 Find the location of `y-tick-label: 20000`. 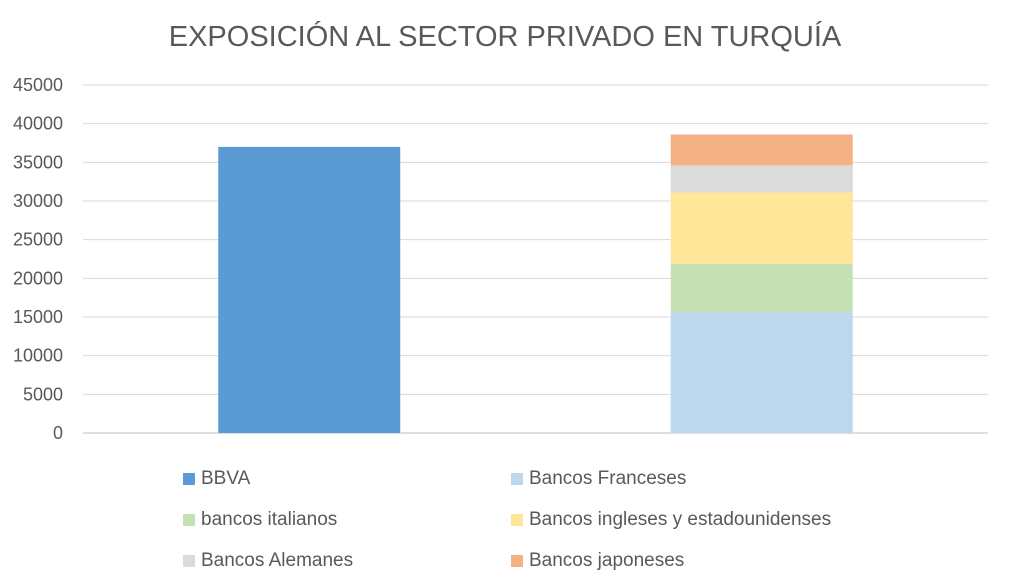

y-tick-label: 20000 is located at coordinates (38, 278).